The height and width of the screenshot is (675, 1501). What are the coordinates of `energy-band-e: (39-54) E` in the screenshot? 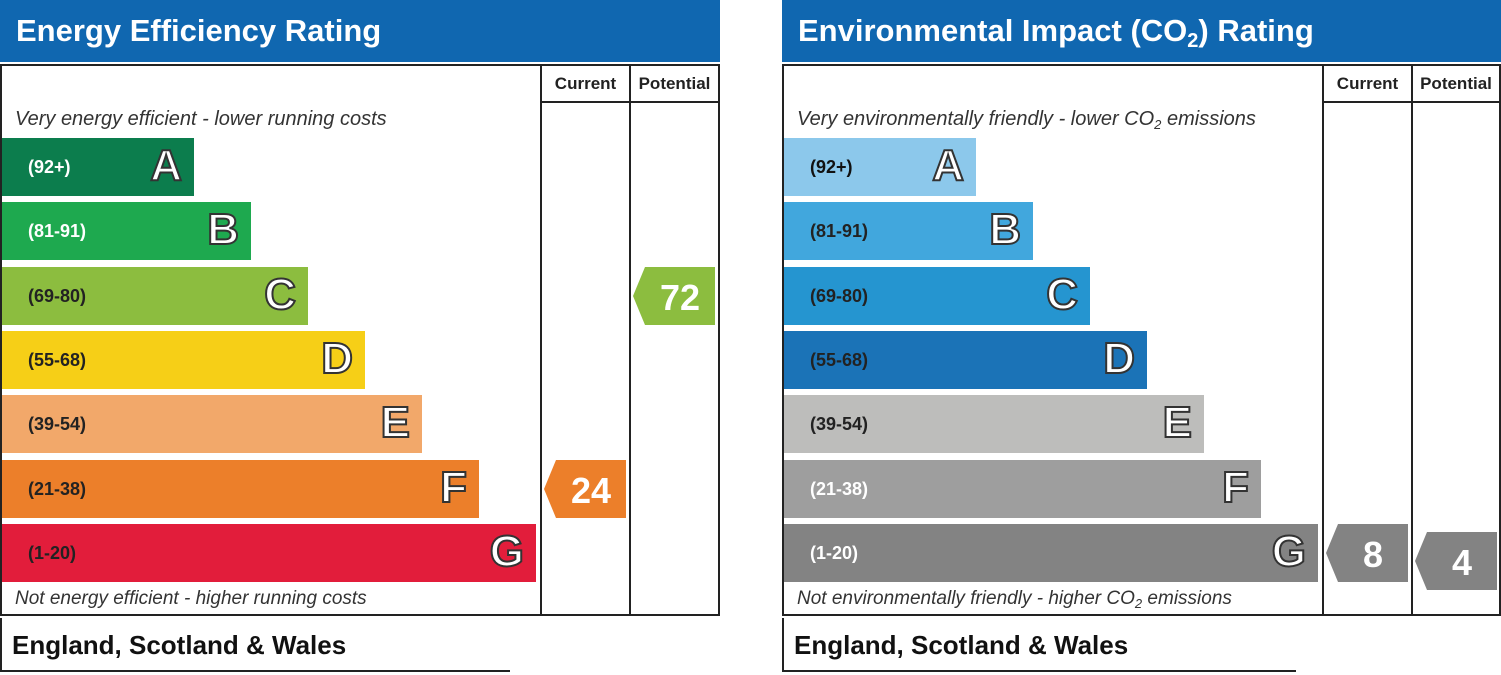 It's located at (212, 424).